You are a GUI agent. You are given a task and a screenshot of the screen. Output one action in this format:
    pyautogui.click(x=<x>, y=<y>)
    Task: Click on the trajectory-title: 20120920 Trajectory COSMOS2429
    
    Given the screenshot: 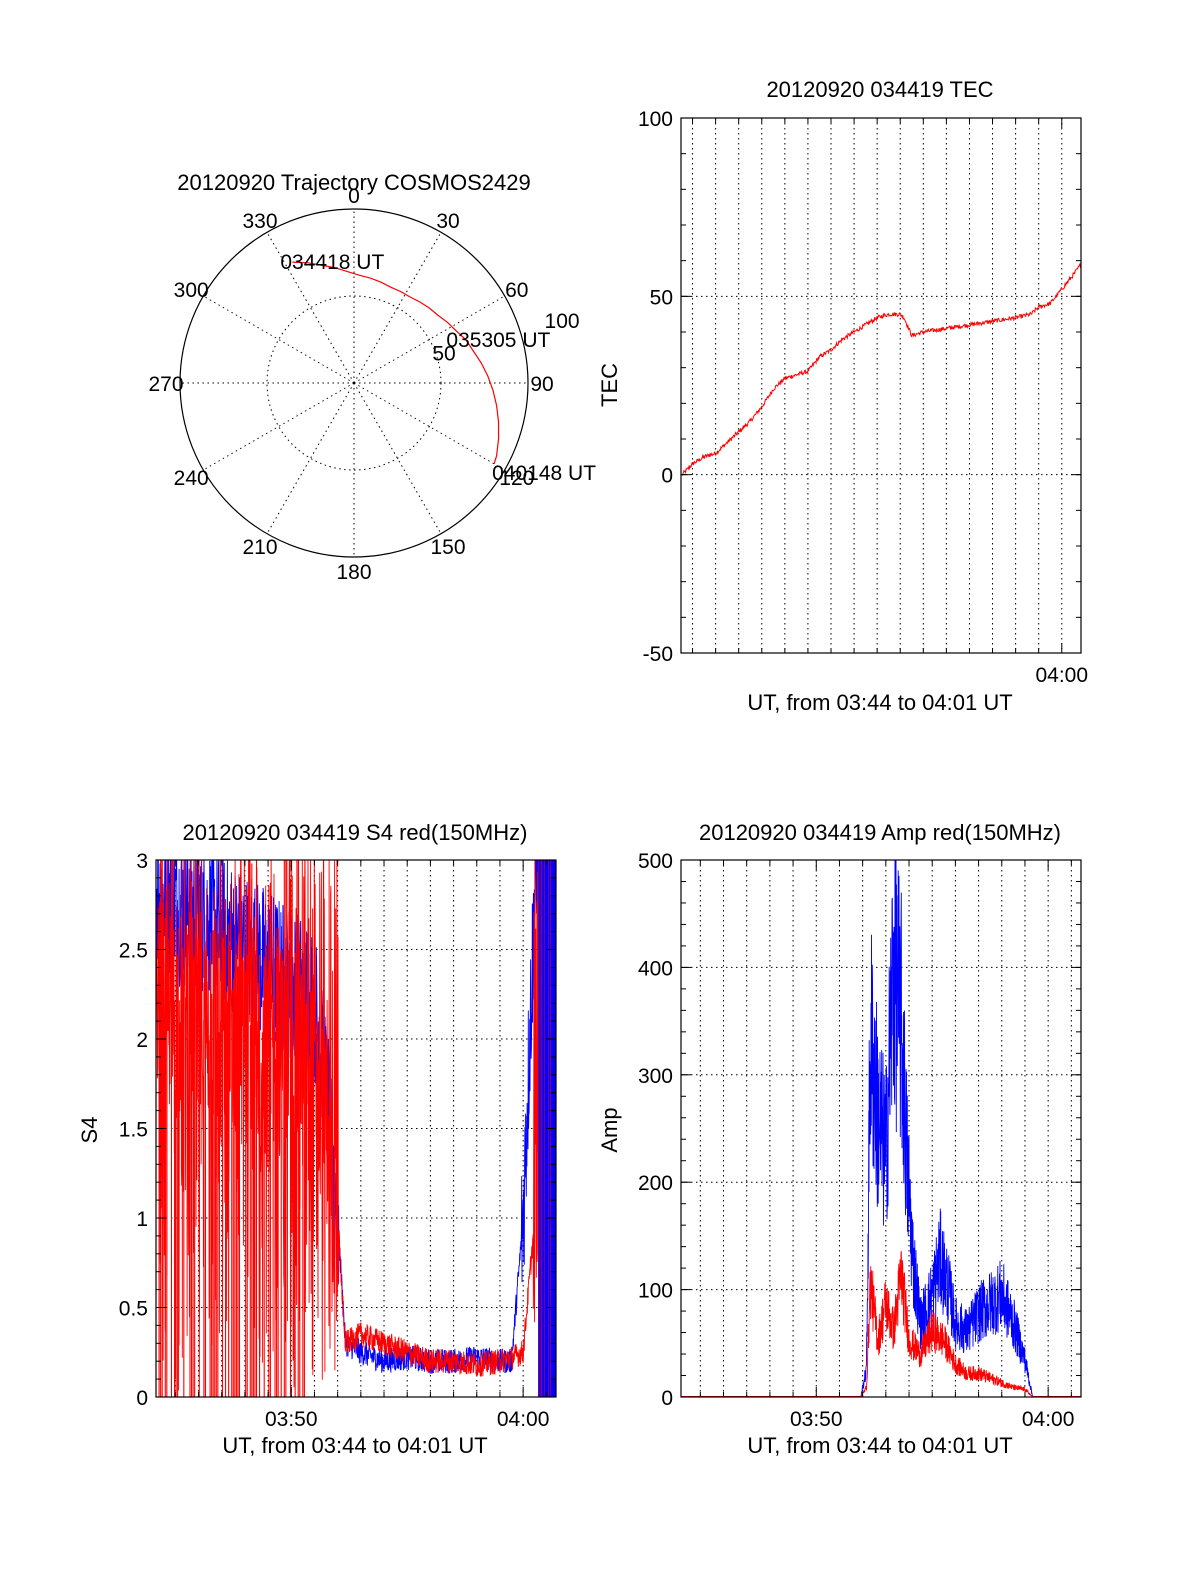 What is the action you would take?
    pyautogui.click(x=353, y=182)
    